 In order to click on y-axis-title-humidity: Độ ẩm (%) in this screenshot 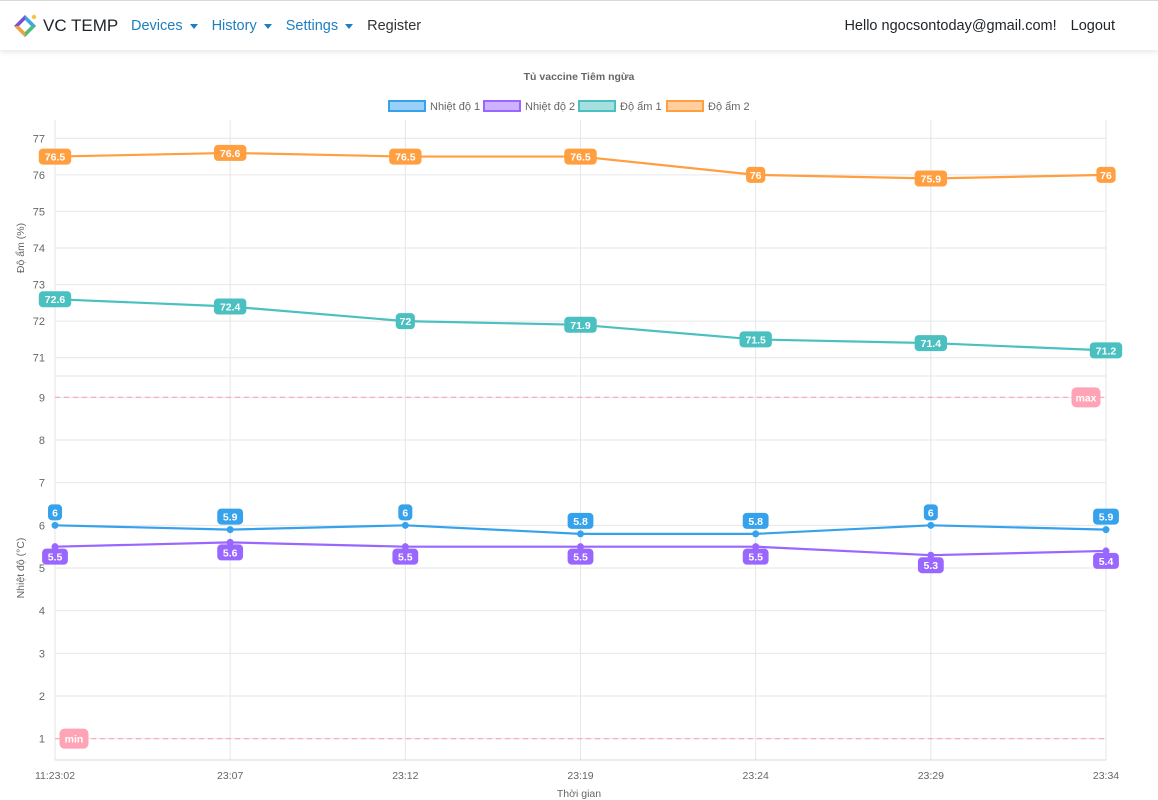, I will do `click(21, 248)`.